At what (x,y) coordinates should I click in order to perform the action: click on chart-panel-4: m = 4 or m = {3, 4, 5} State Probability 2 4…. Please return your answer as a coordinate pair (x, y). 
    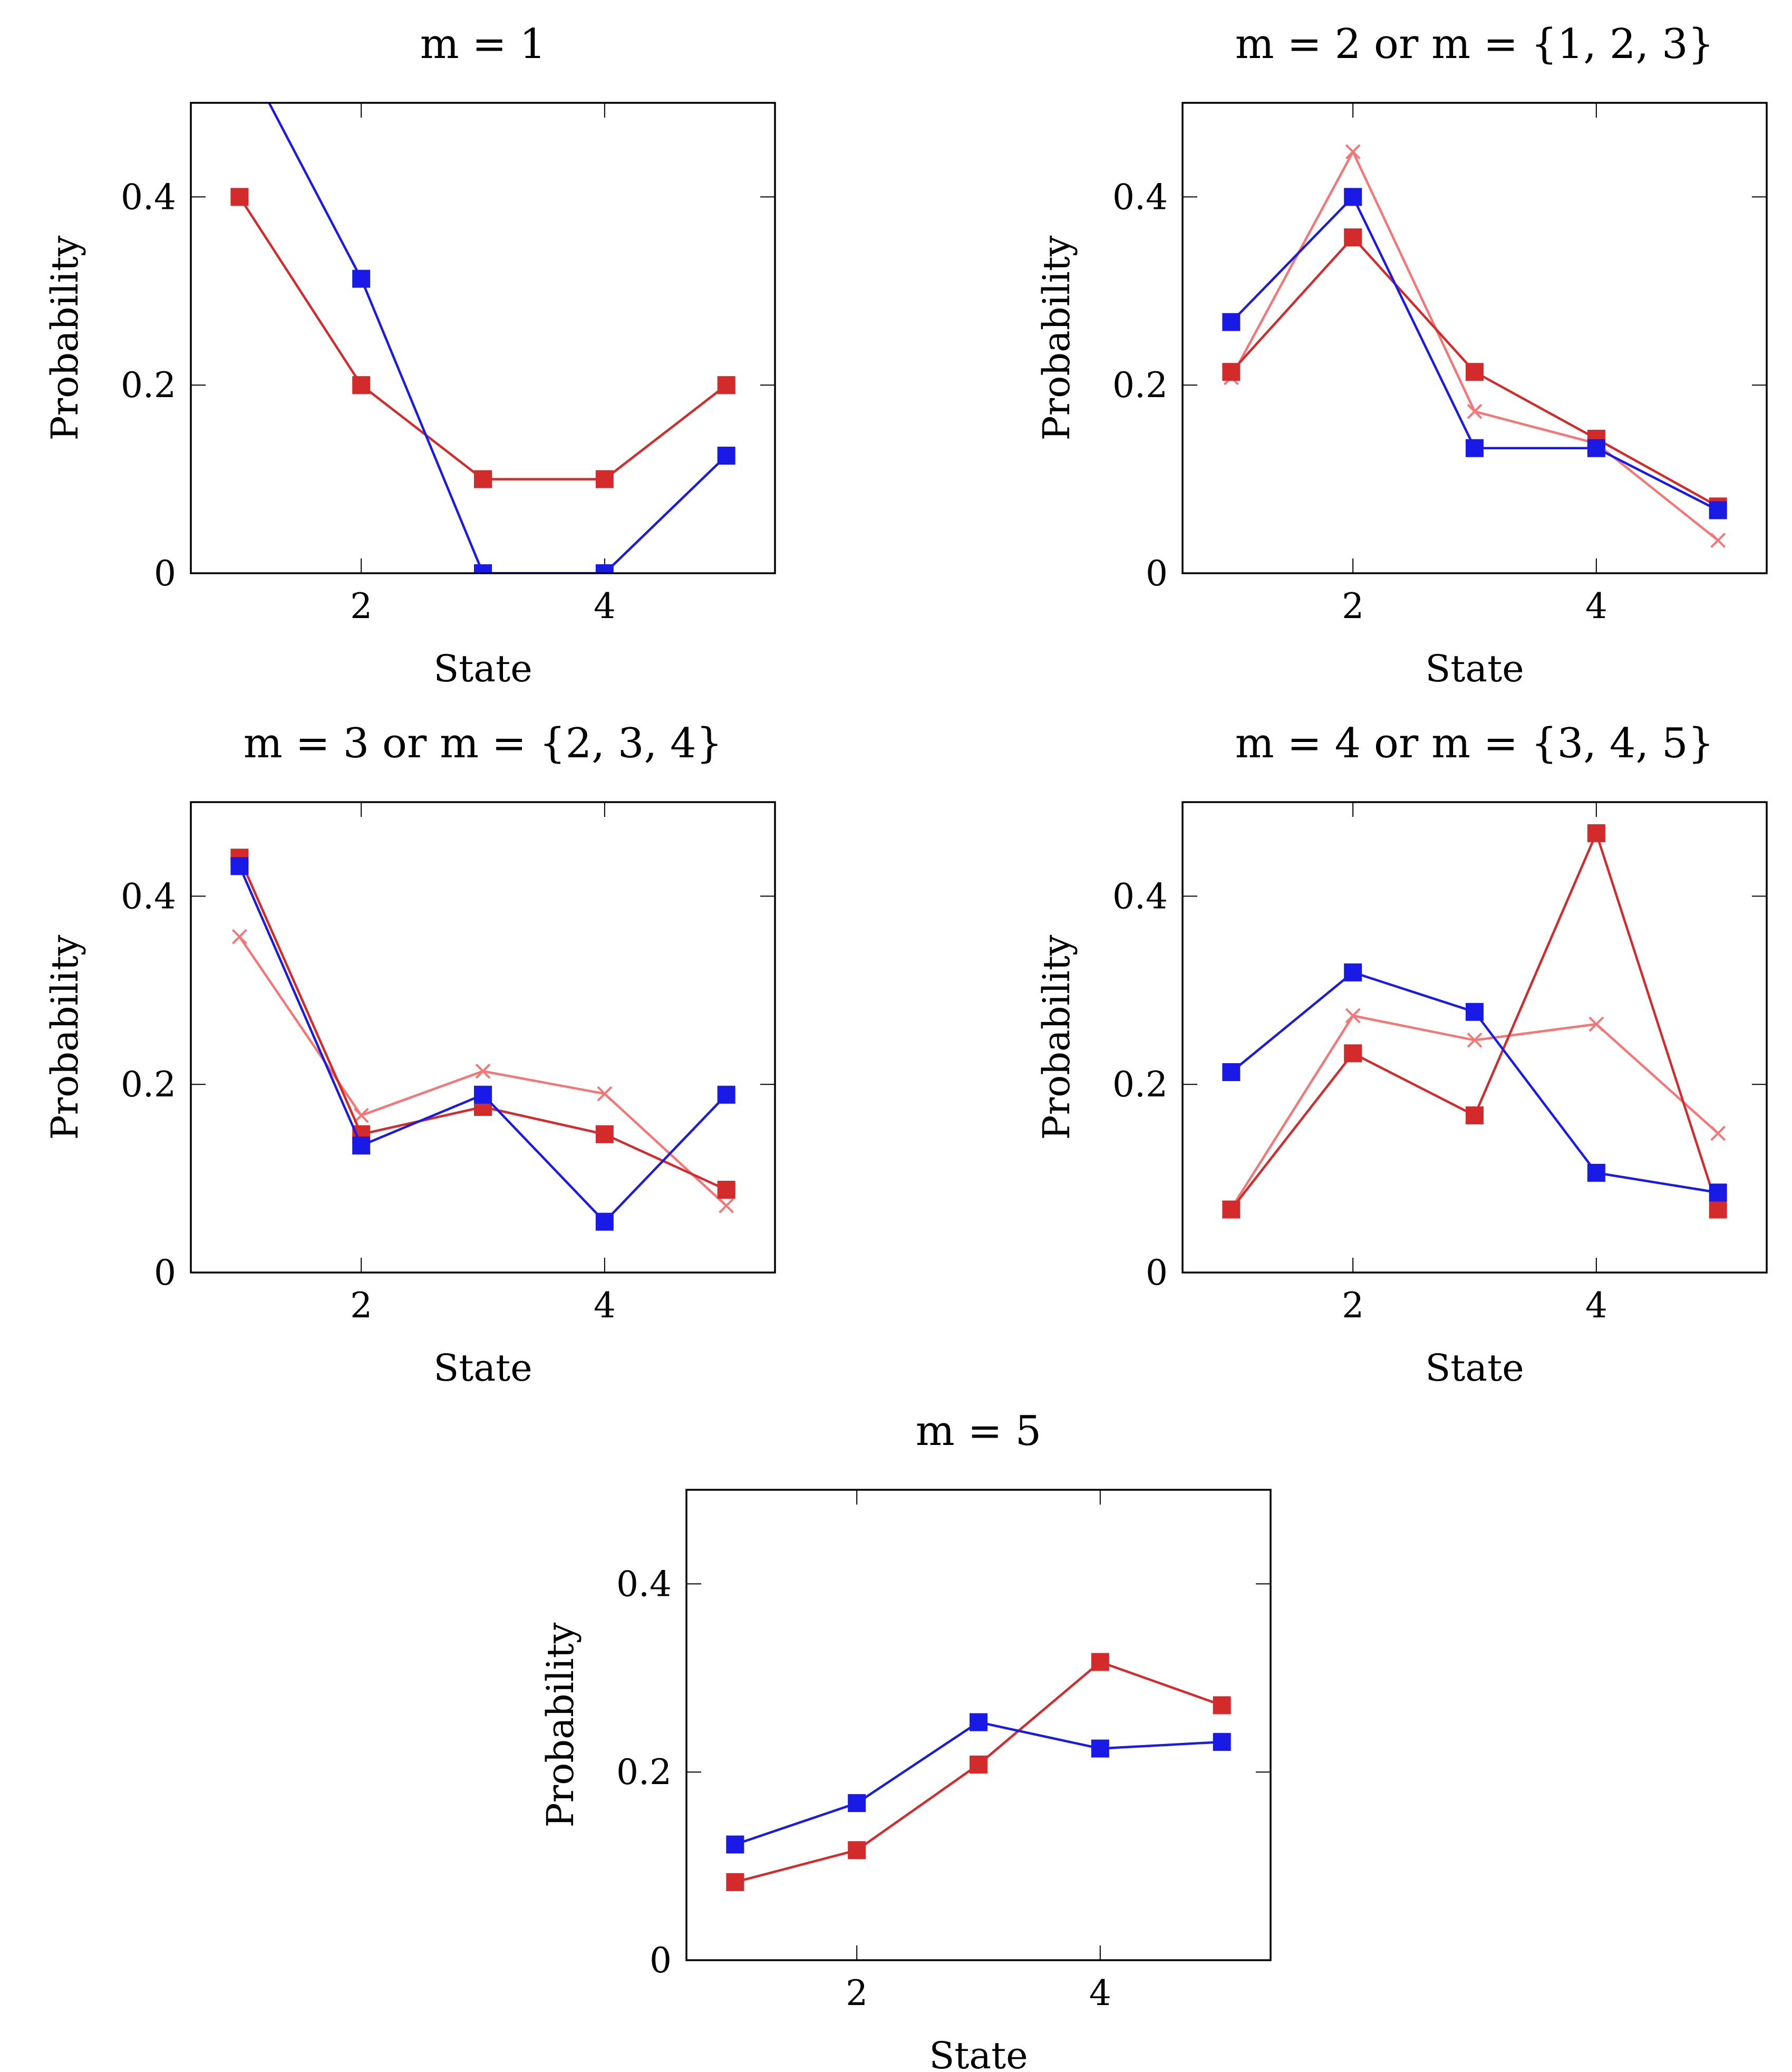
    Looking at the image, I should click on (1401, 1055).